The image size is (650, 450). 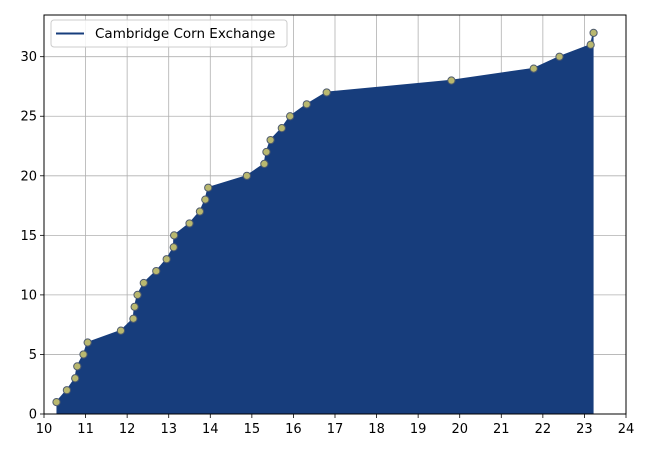 I want to click on x-tick-label: 14, so click(x=210, y=429).